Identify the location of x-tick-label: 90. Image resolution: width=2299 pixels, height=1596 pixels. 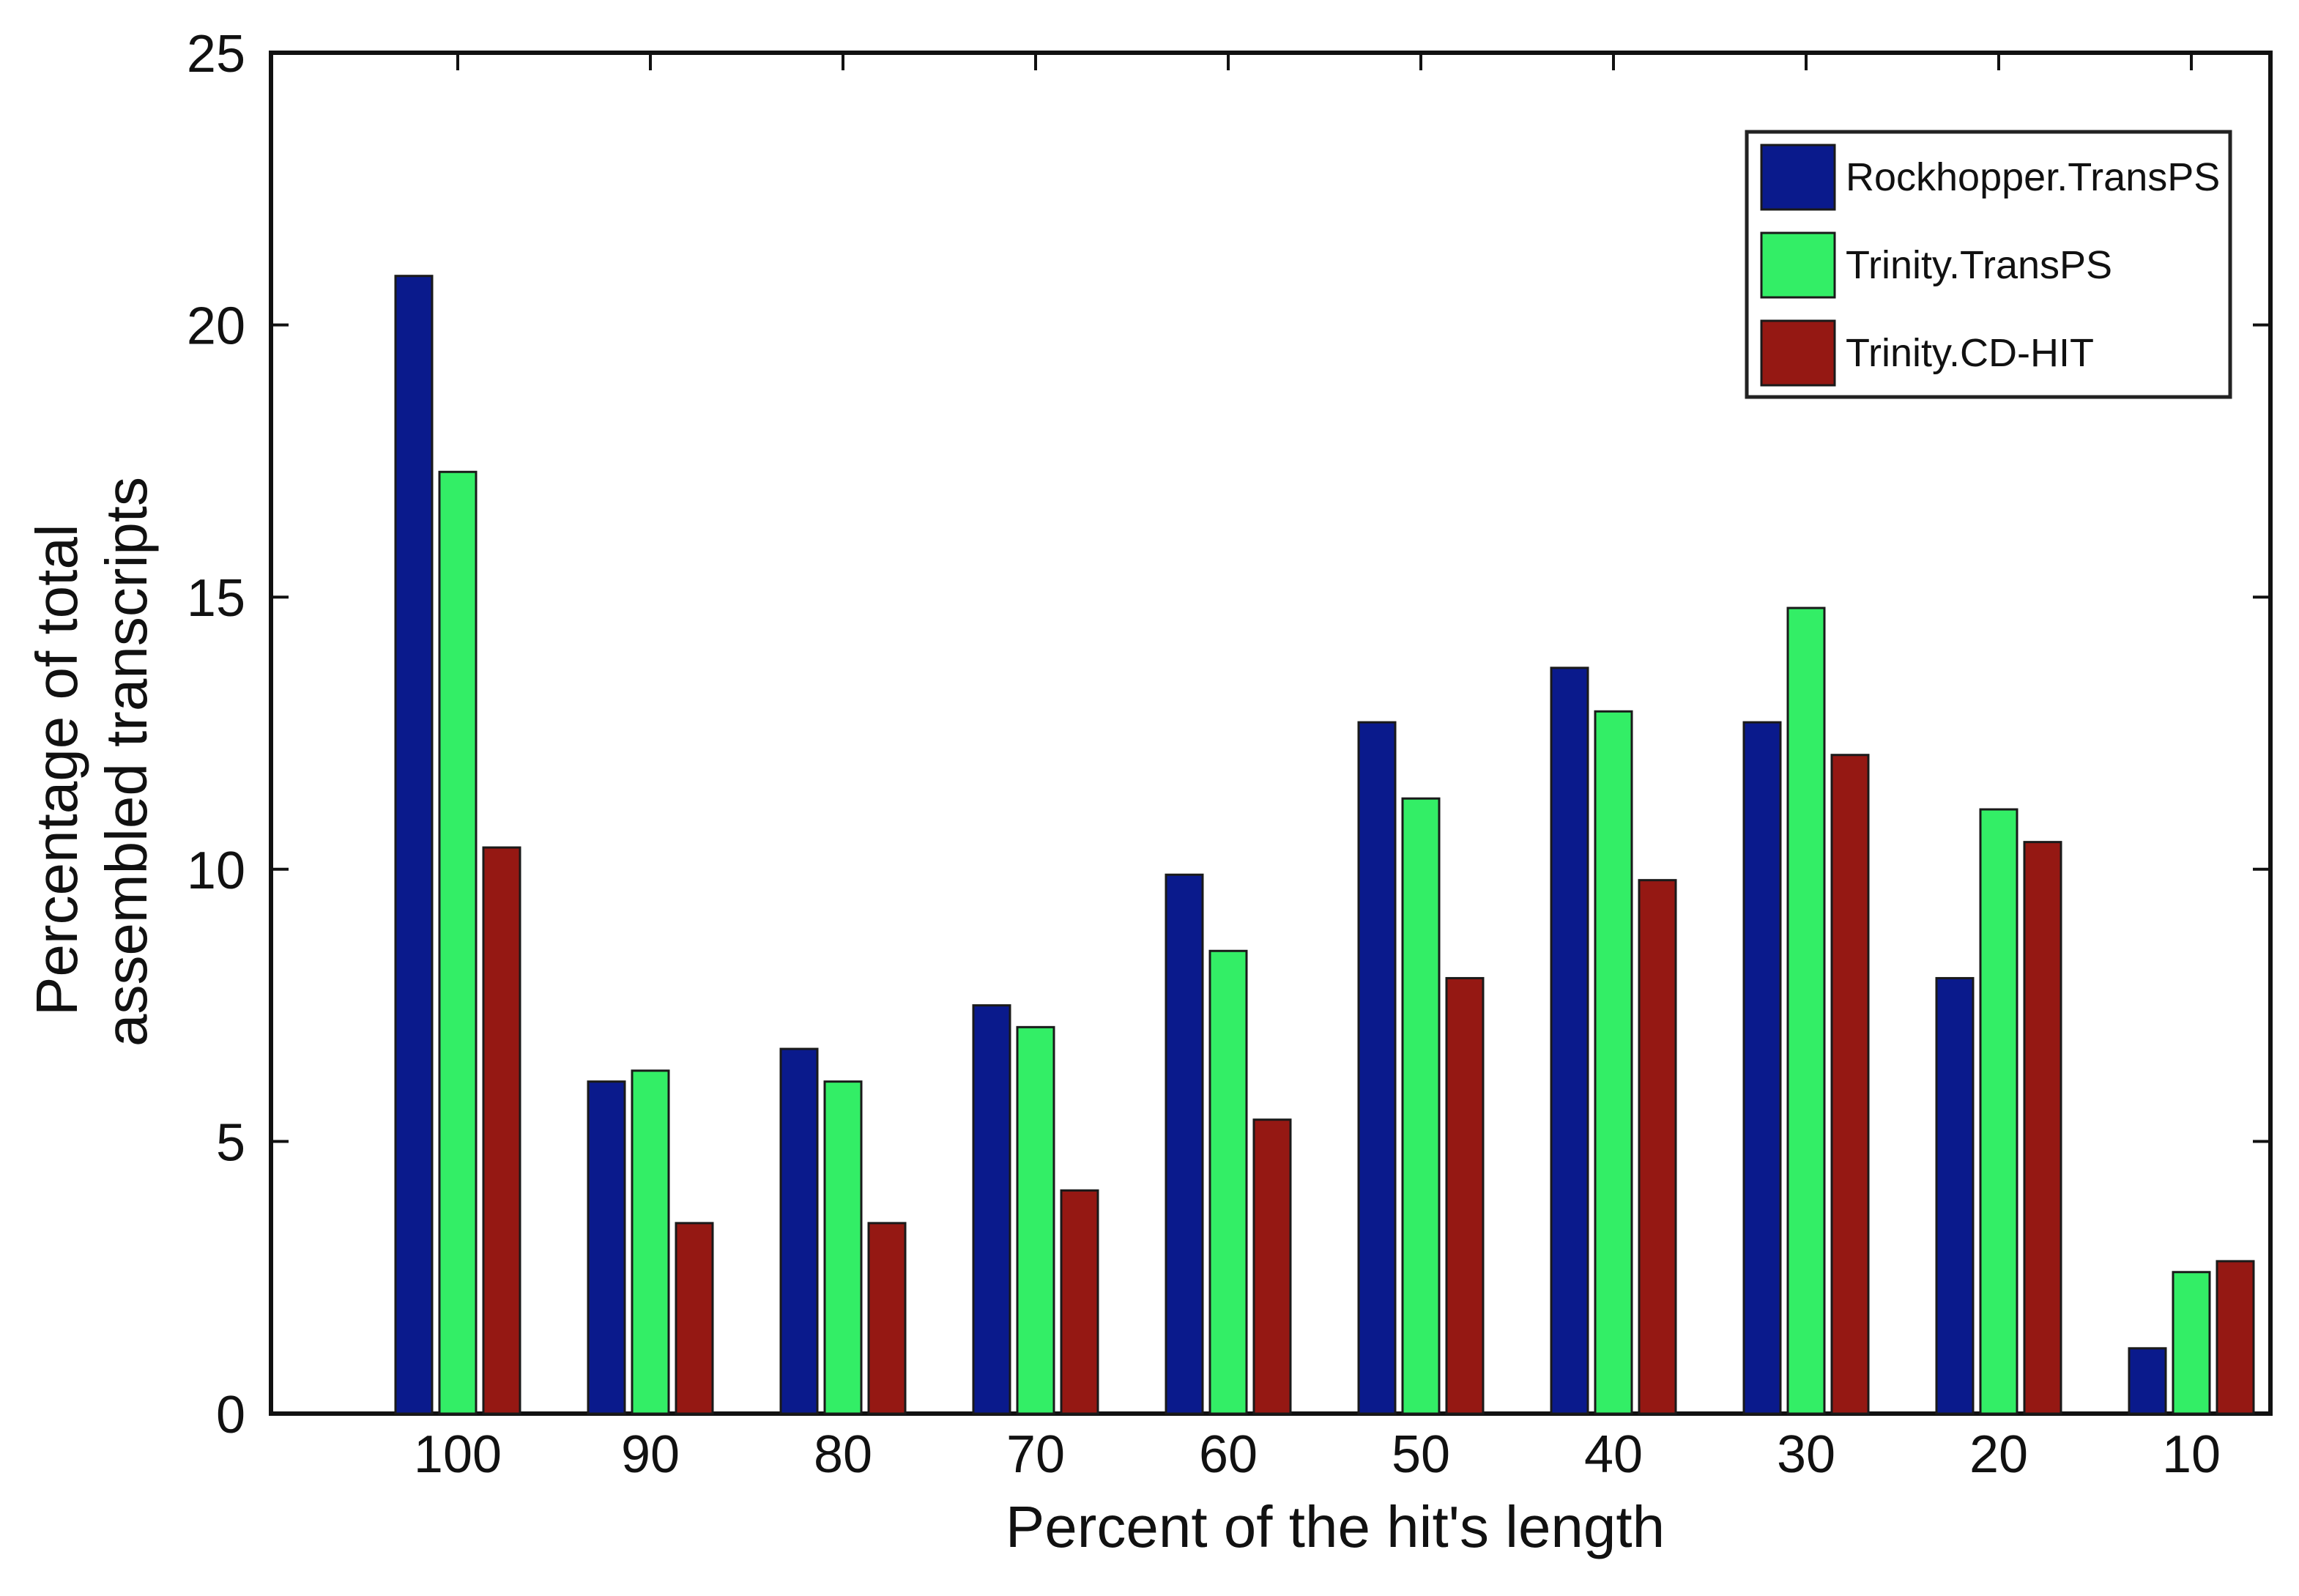
(650, 1455).